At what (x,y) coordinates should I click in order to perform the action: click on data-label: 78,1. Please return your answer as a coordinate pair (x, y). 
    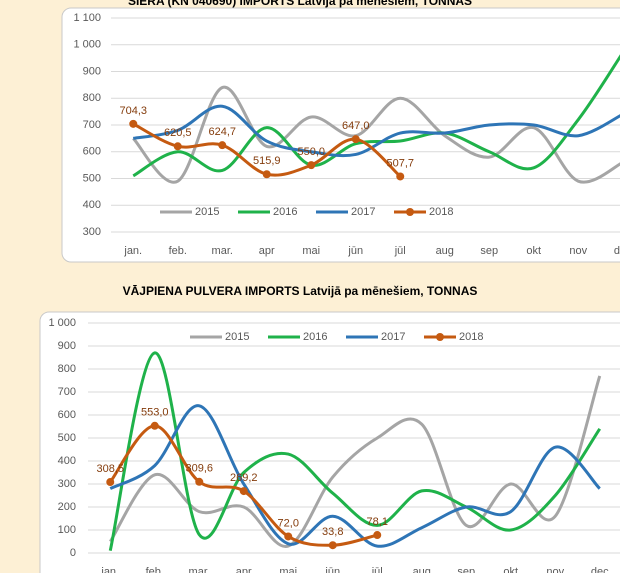
    Looking at the image, I should click on (377, 522).